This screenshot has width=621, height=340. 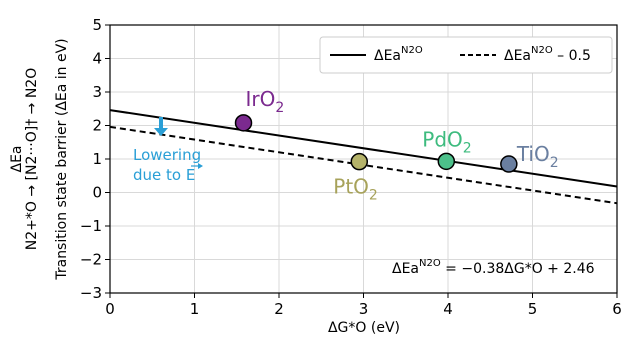 I want to click on annotation-line-2: due to E, so click(x=164, y=175).